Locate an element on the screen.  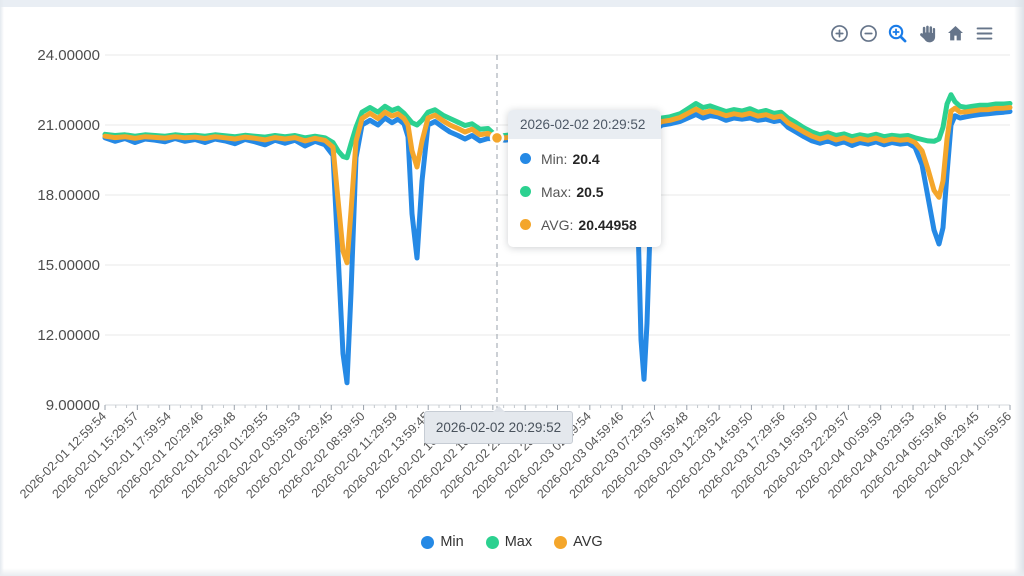
y-tick-label: 21.00000 is located at coordinates (68, 125).